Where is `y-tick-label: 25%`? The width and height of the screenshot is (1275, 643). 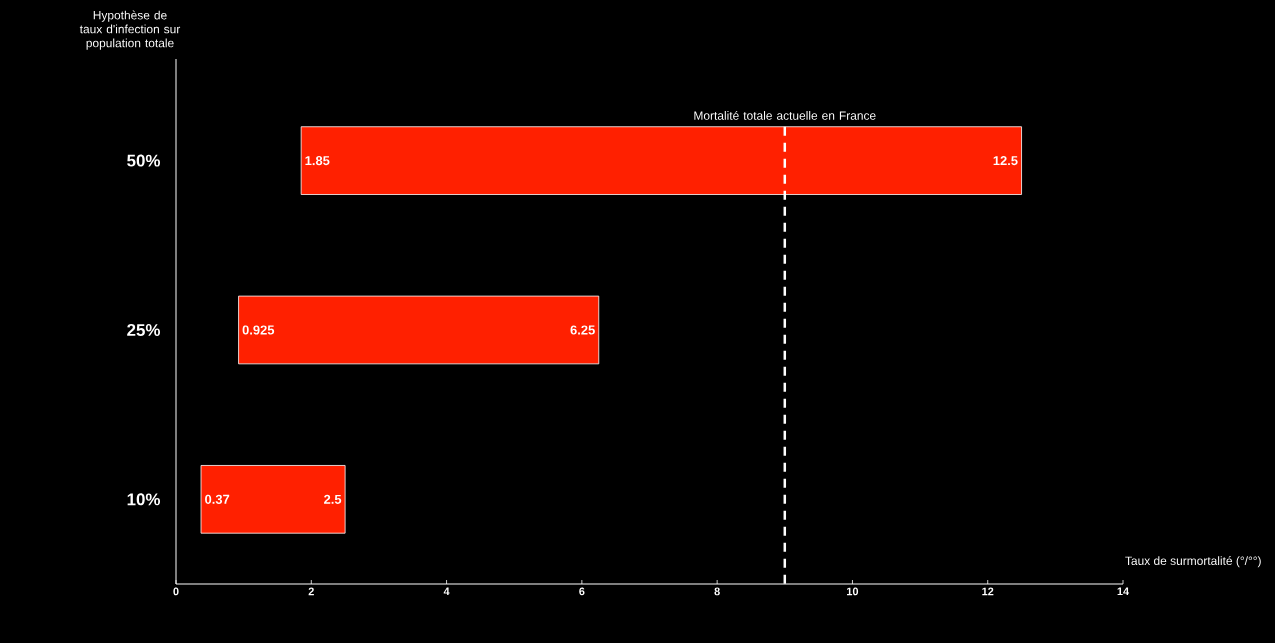 y-tick-label: 25% is located at coordinates (144, 329).